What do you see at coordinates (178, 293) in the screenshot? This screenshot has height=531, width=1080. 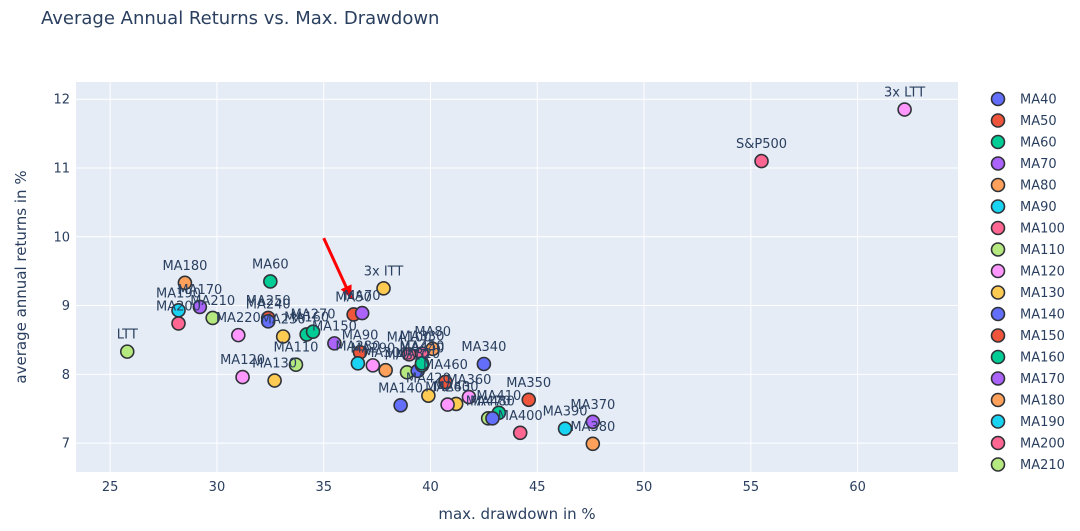 I see `data-point-label: MA190` at bounding box center [178, 293].